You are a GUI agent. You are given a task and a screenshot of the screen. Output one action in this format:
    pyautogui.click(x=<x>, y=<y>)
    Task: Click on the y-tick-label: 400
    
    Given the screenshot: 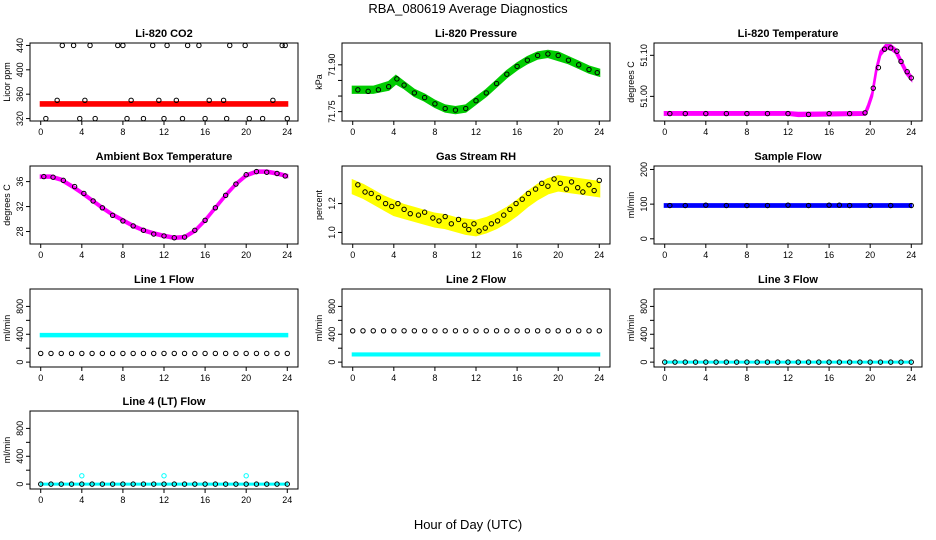 What is the action you would take?
    pyautogui.click(x=644, y=334)
    